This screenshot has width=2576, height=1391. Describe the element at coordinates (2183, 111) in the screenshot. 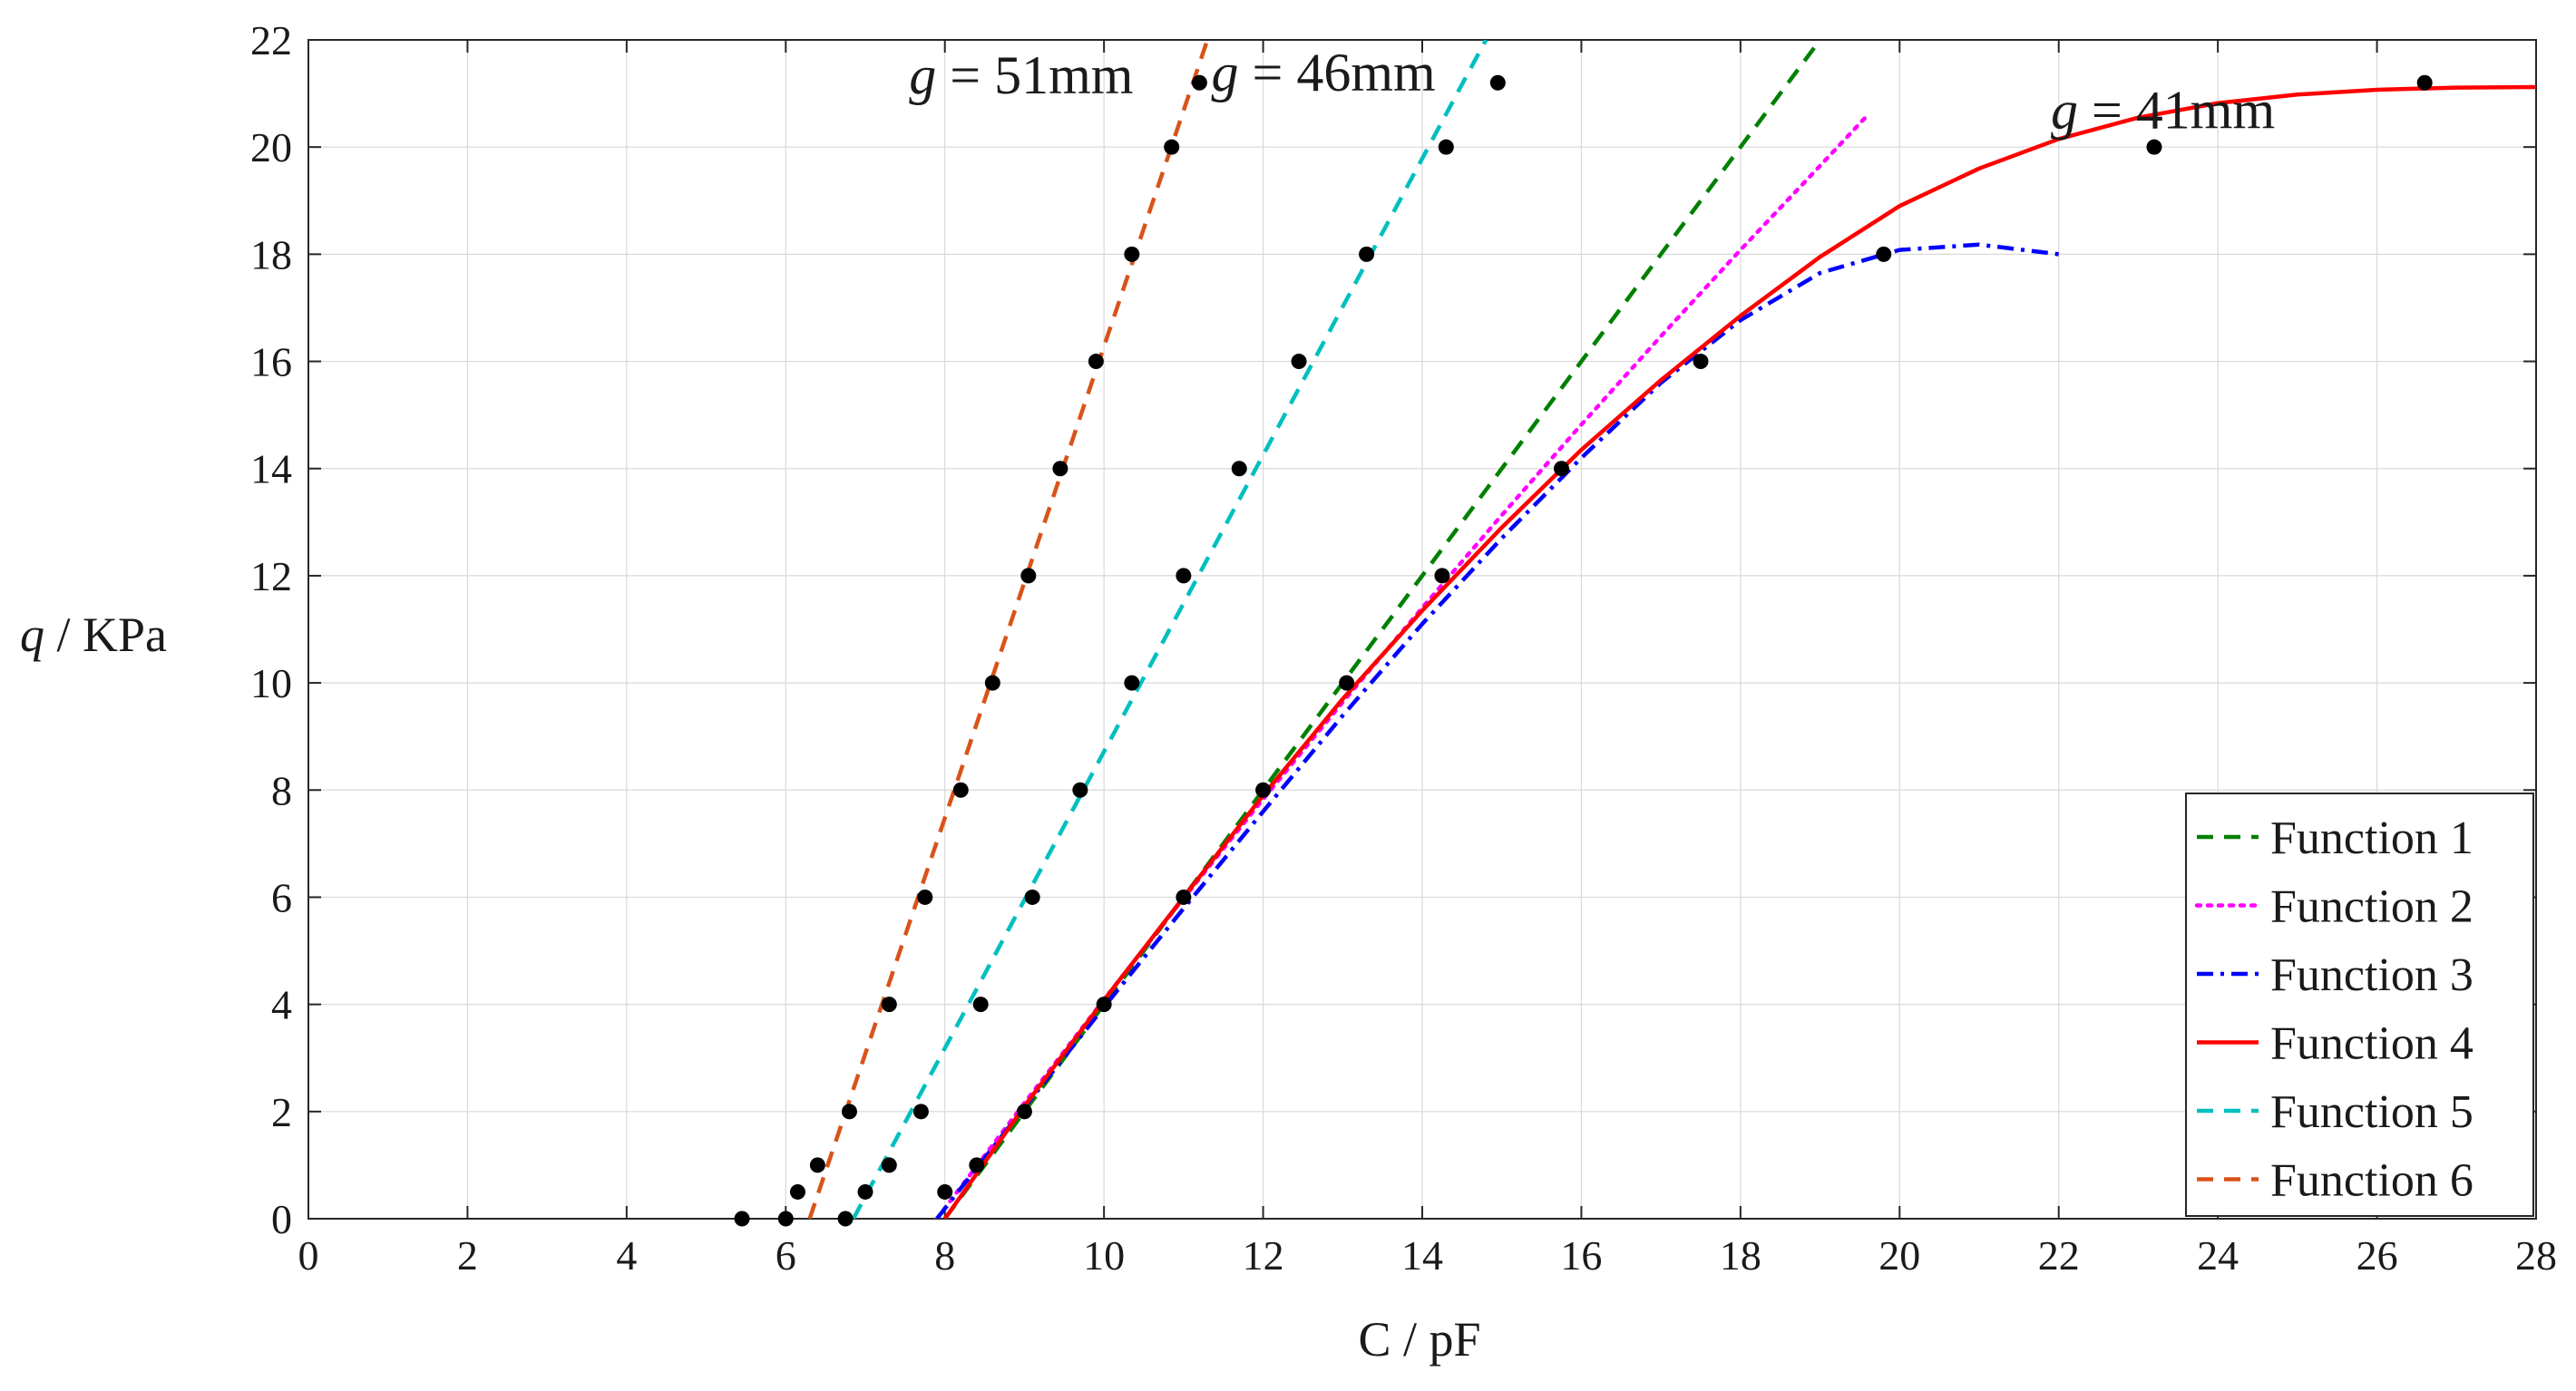

I see `gap-annotation-text: = 41mm` at that location.